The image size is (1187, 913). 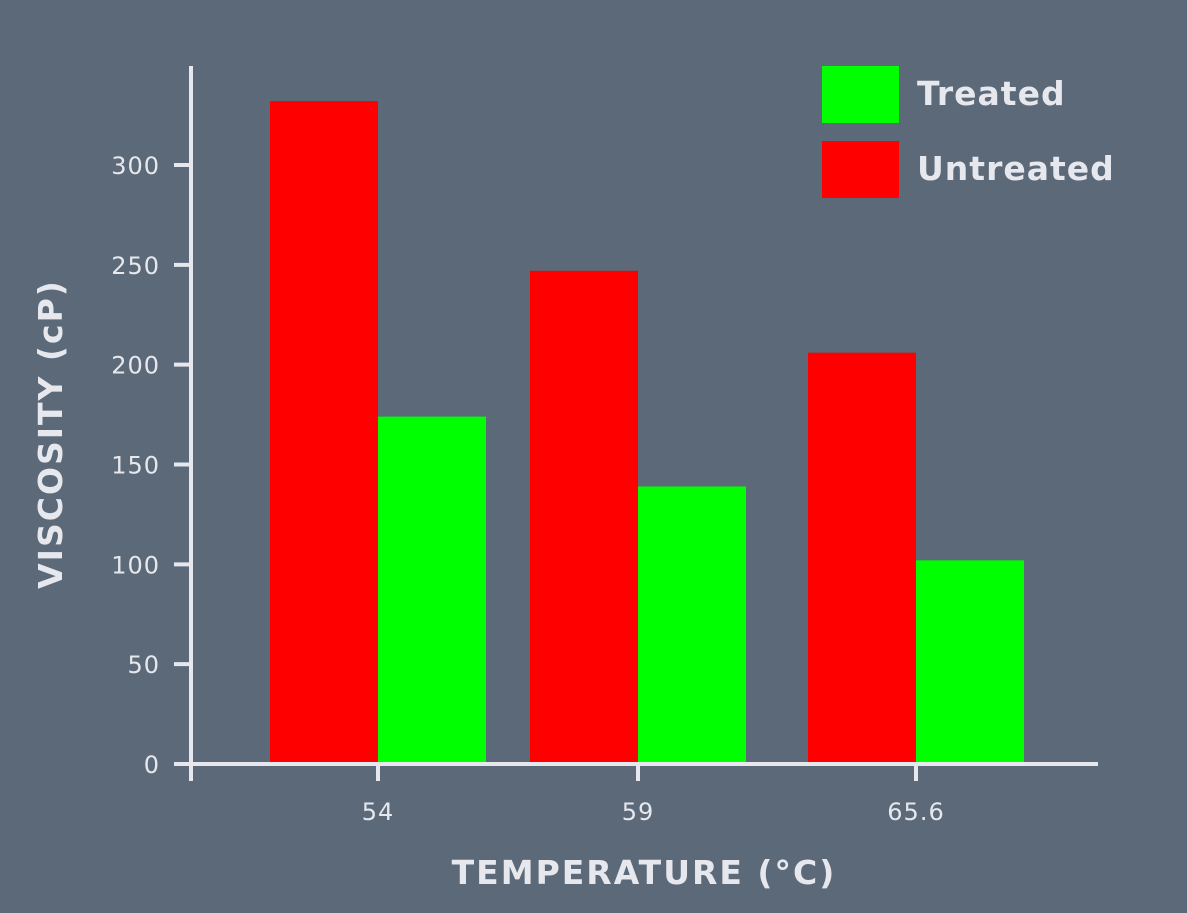 What do you see at coordinates (860, 169) in the screenshot?
I see `legend-swatch-untreated` at bounding box center [860, 169].